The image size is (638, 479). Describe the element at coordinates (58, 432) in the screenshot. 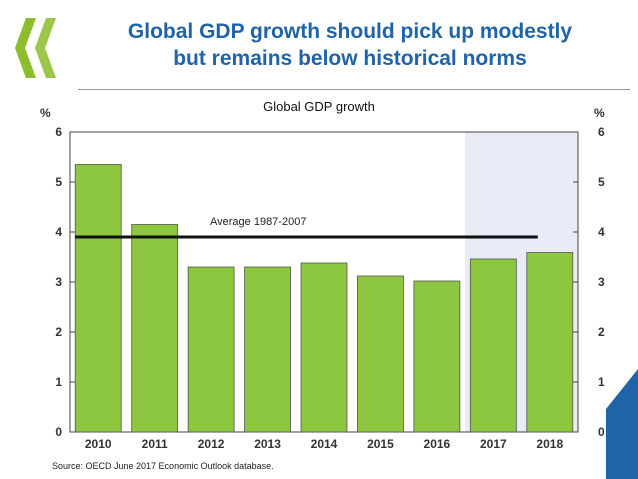

I see `y-tick-label-left: 0` at that location.